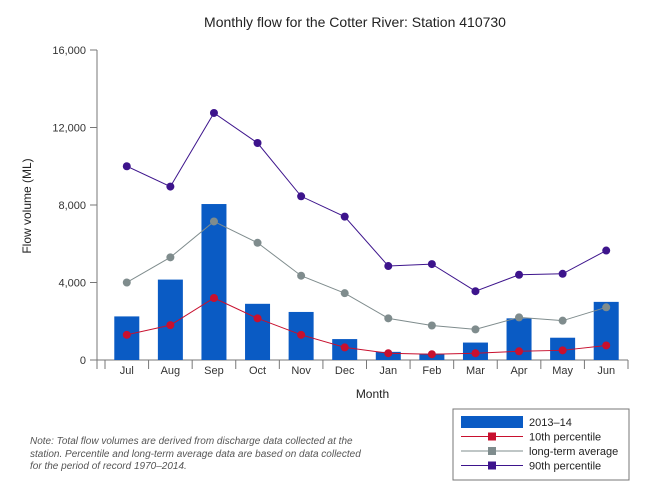 The width and height of the screenshot is (650, 493). What do you see at coordinates (475, 371) in the screenshot?
I see `x-tick-label: Mar` at bounding box center [475, 371].